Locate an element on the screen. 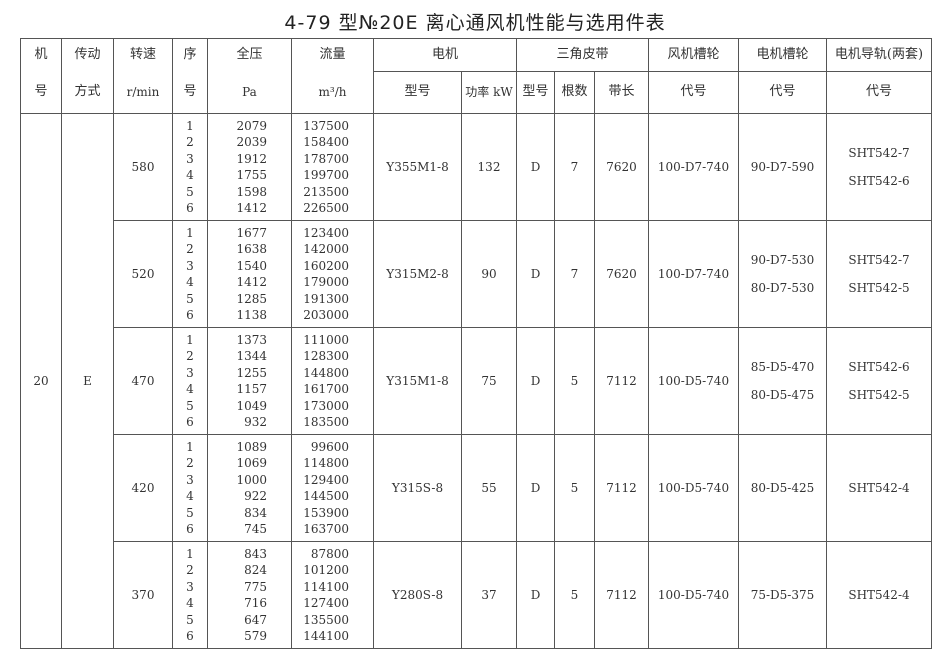 The width and height of the screenshot is (950, 663). belt-length-cell: 7112 is located at coordinates (621, 381).